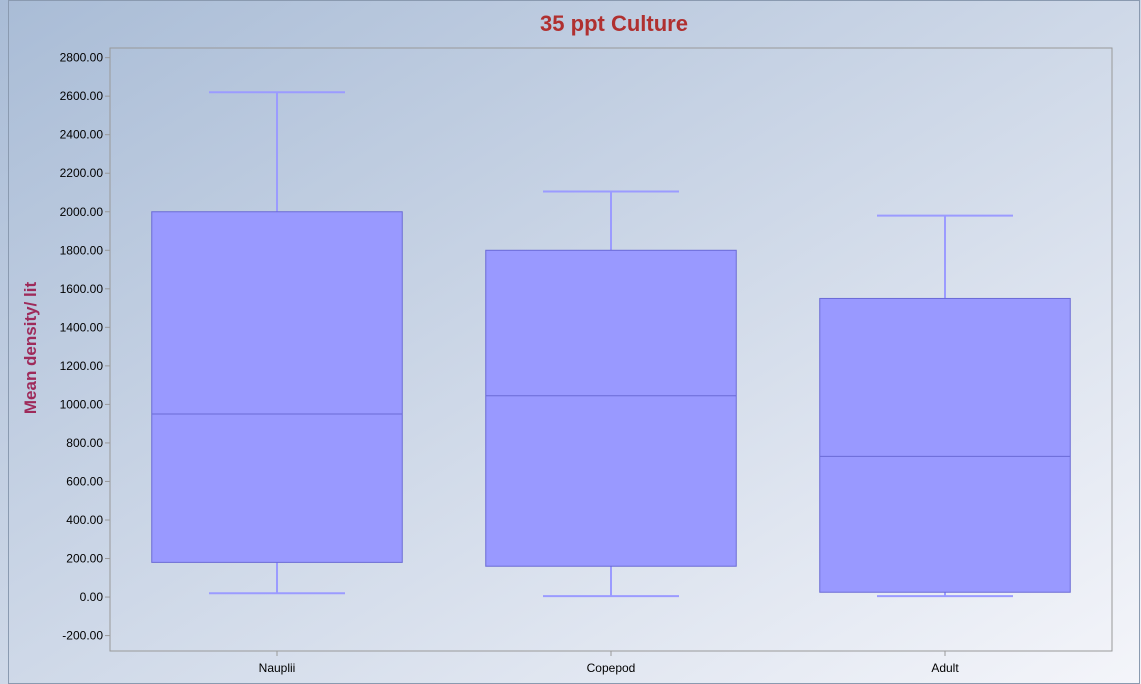  What do you see at coordinates (84, 559) in the screenshot?
I see `y-tick-label: 200.00` at bounding box center [84, 559].